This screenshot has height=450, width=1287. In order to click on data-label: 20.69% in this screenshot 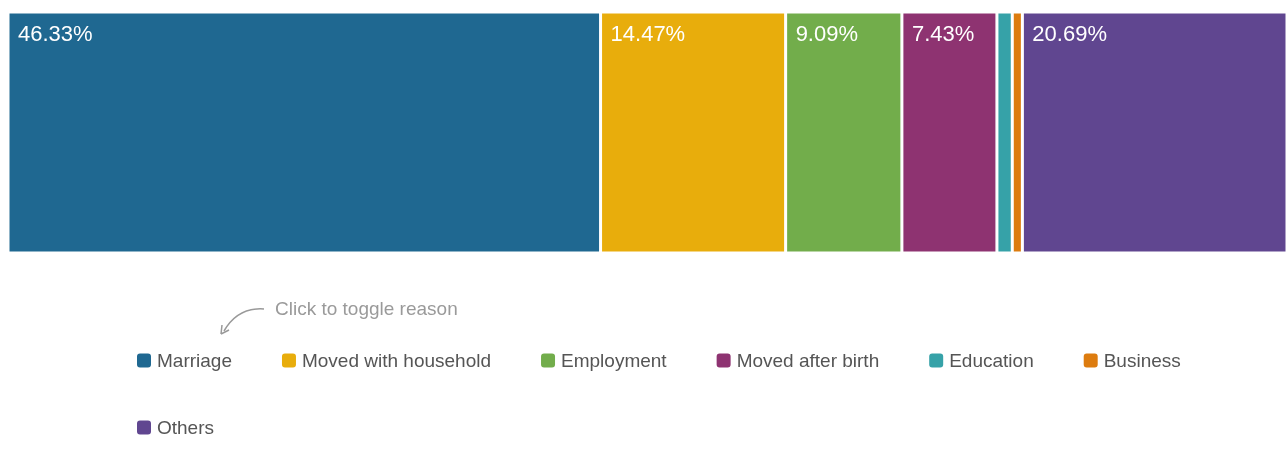, I will do `click(1069, 33)`.